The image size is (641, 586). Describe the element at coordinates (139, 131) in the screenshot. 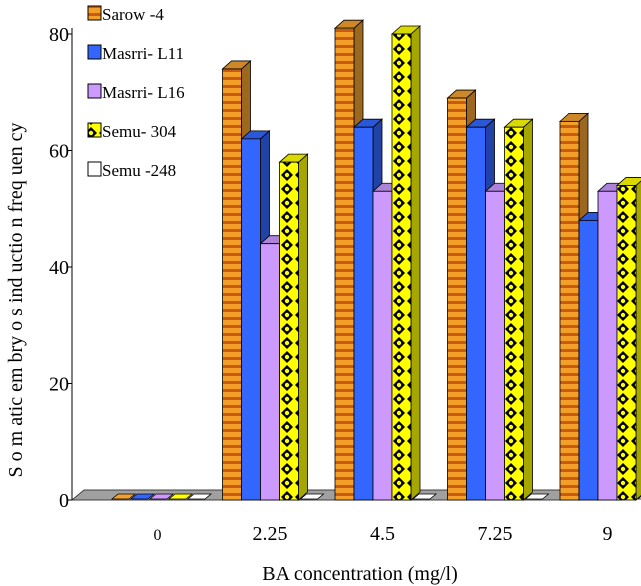

I see `legend-label: Semu- 304` at that location.